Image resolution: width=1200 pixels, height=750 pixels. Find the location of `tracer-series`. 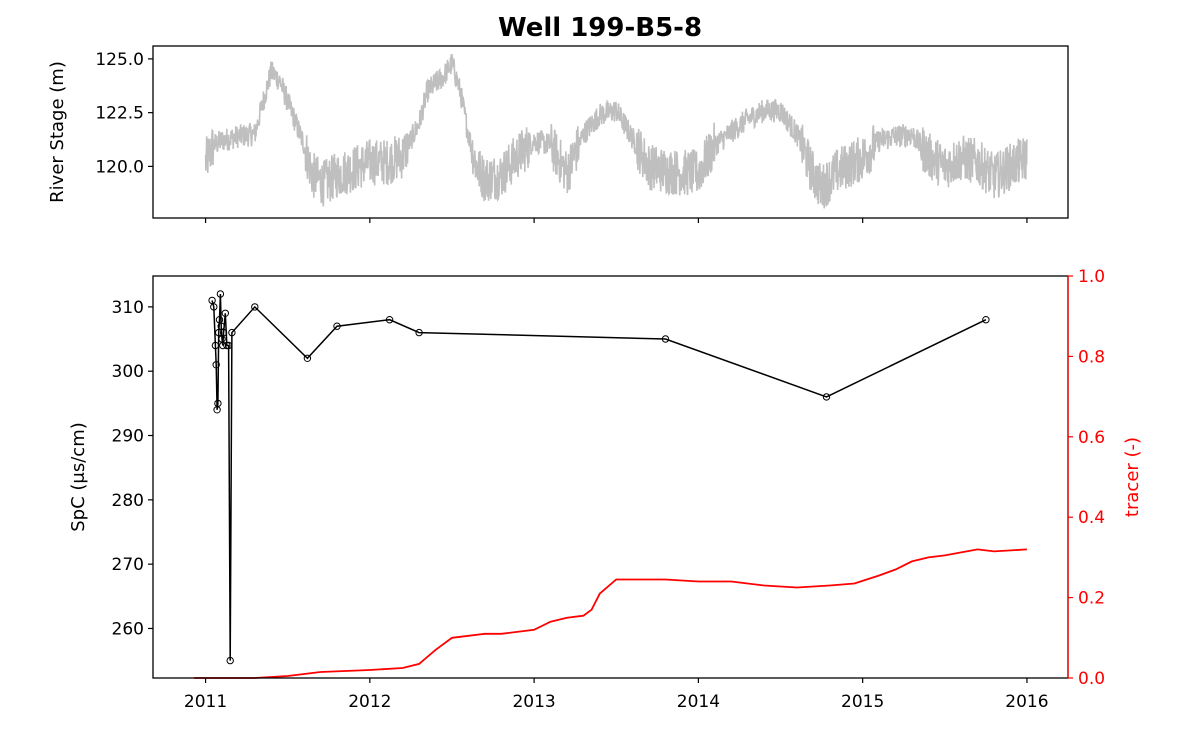

tracer-series is located at coordinates (610, 613).